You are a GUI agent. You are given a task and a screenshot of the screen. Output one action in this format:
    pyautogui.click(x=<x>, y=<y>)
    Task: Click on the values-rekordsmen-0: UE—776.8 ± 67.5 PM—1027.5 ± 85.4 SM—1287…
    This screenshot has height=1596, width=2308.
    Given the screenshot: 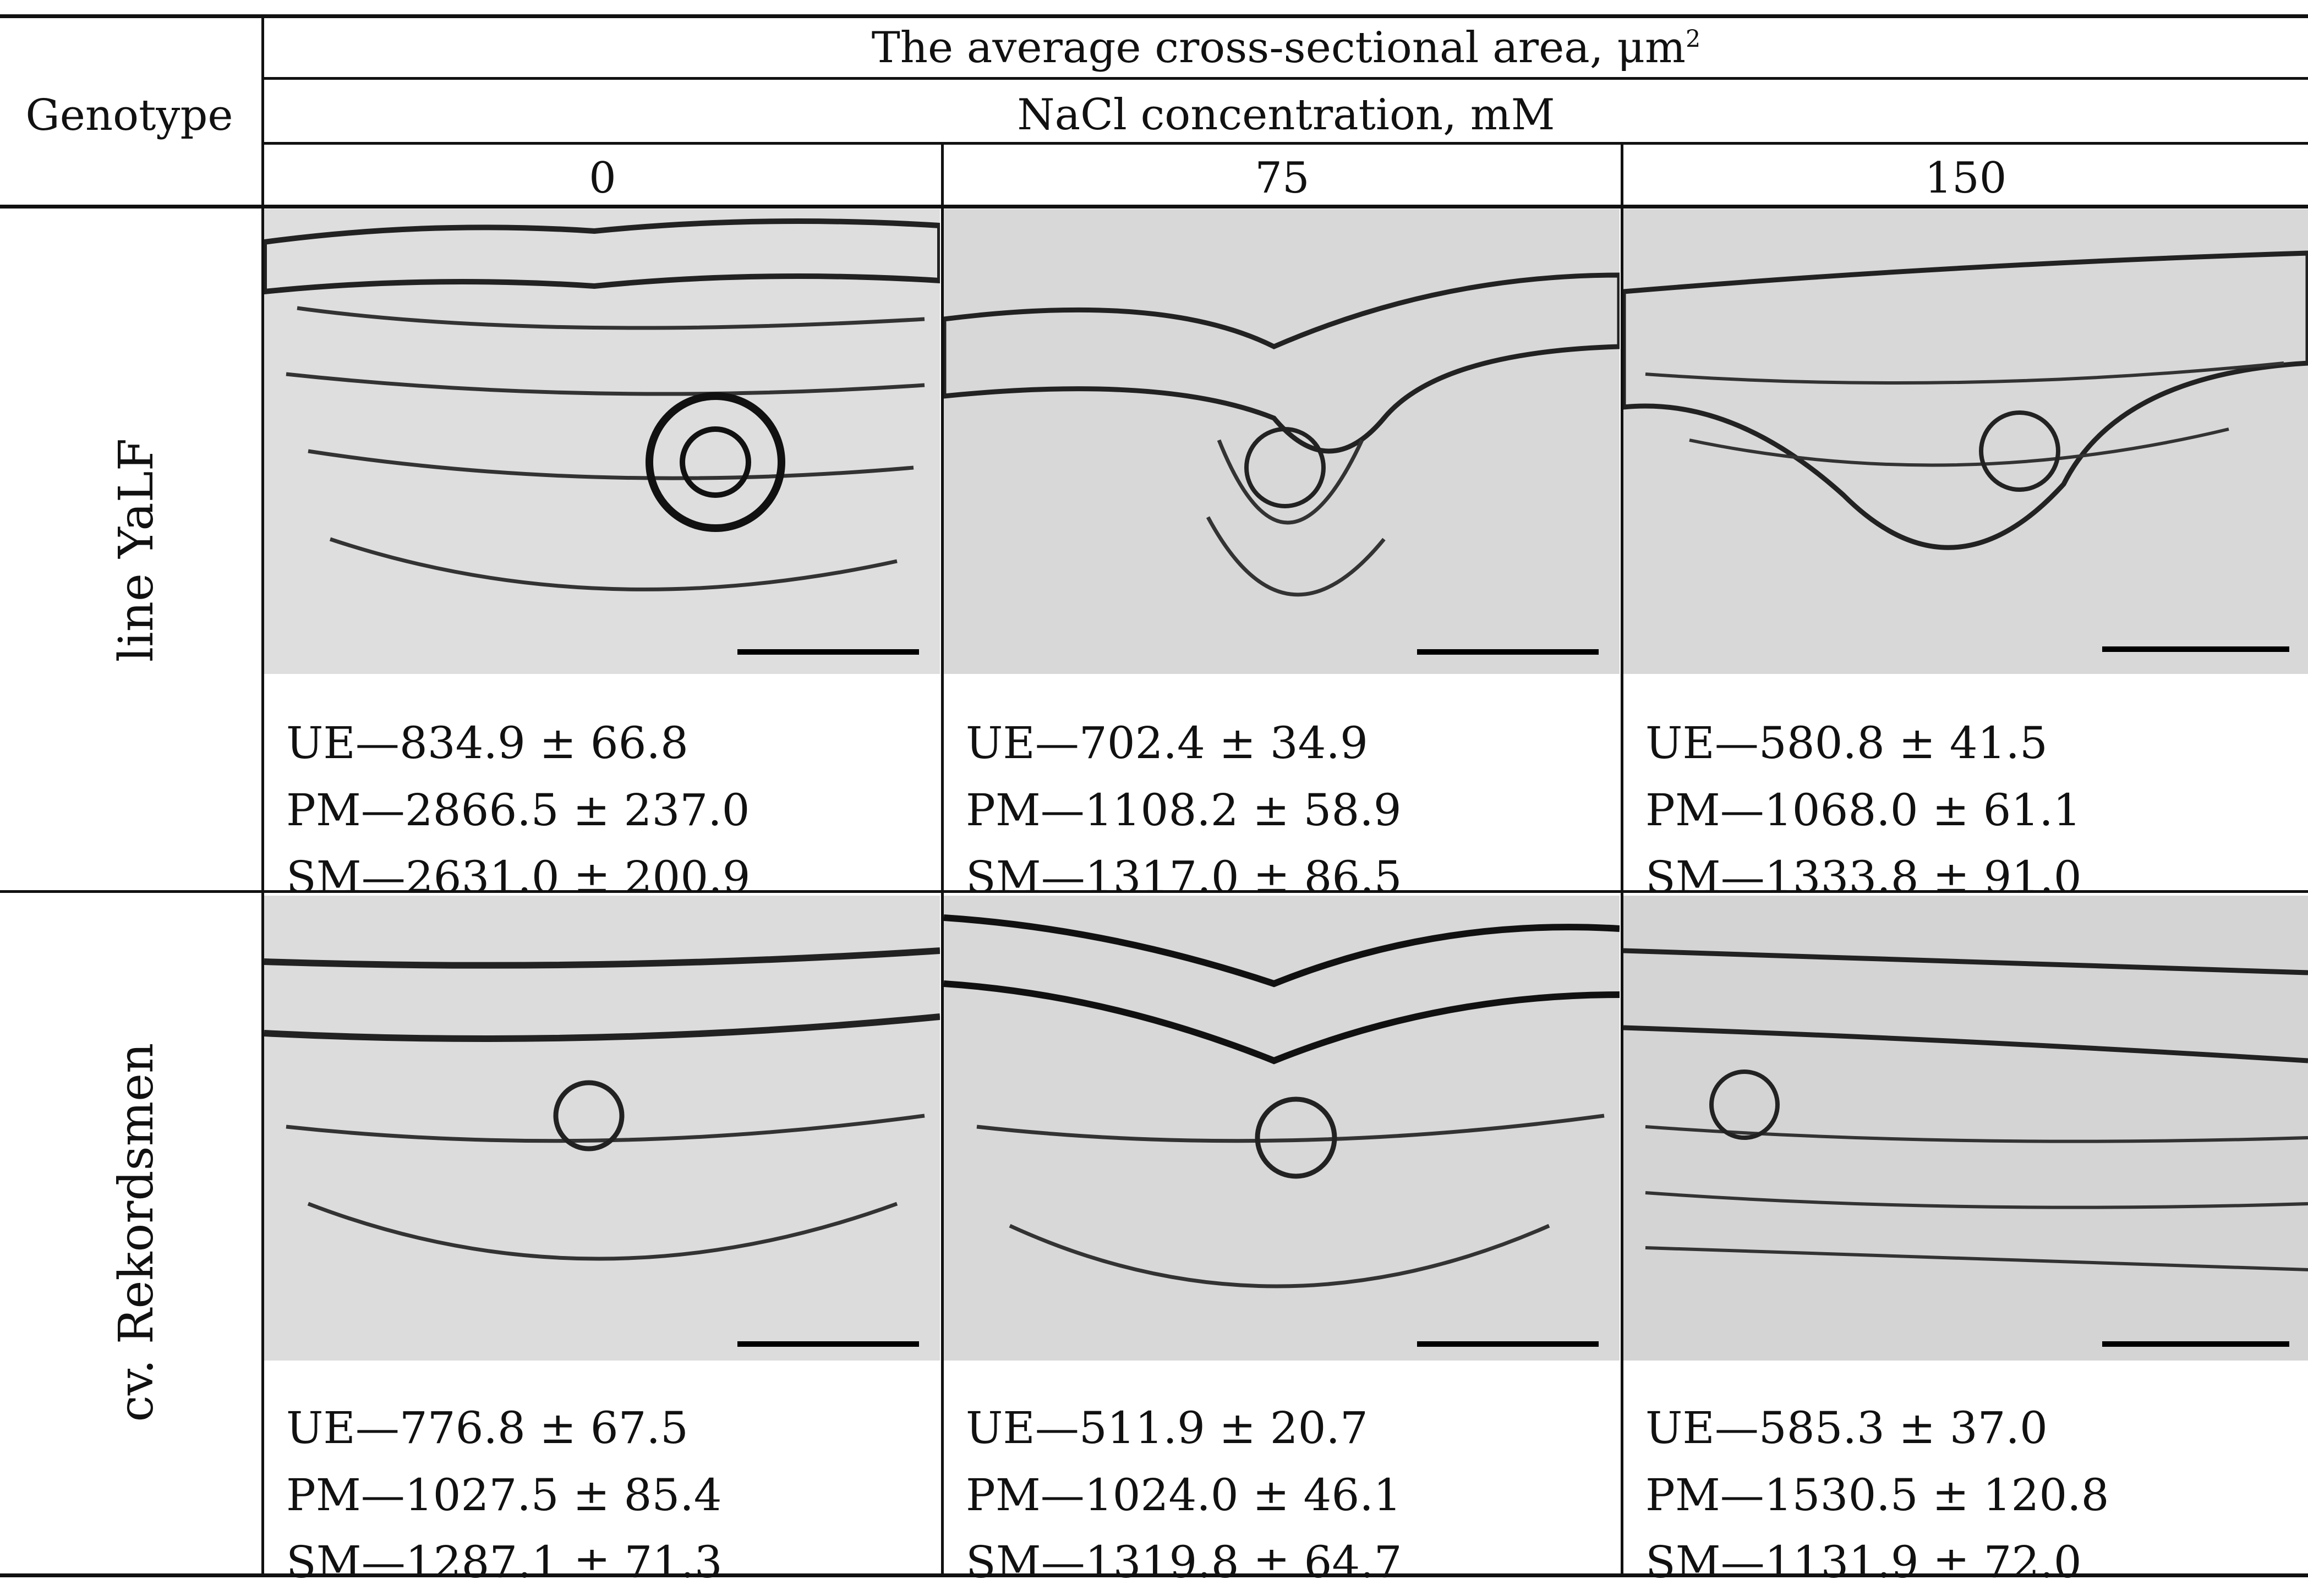 What is the action you would take?
    pyautogui.click(x=504, y=1495)
    